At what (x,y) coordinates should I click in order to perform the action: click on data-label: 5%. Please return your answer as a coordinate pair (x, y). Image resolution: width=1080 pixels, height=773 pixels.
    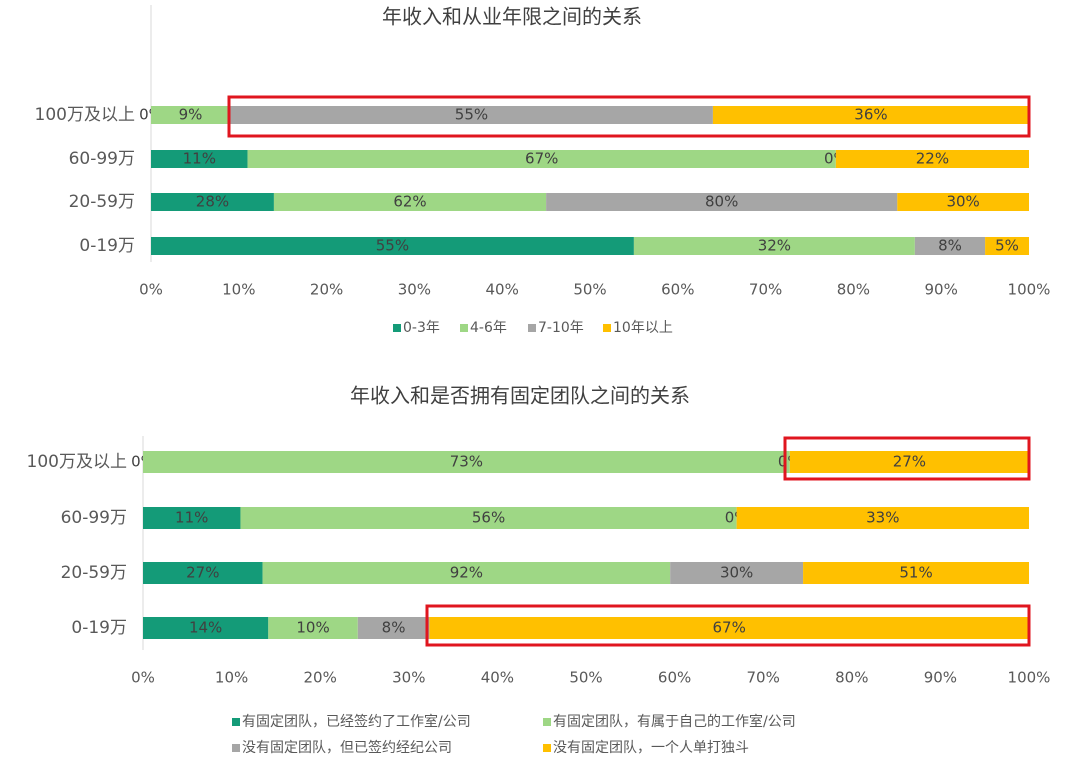
    Looking at the image, I should click on (1007, 246).